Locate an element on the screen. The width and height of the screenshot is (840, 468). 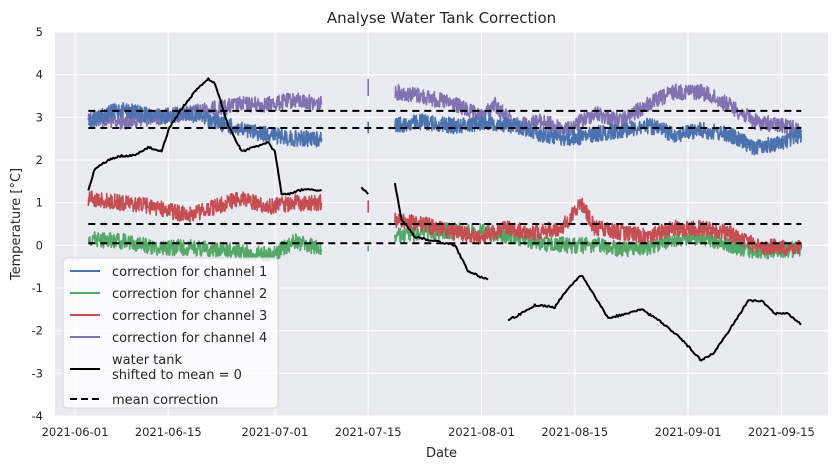
x-tick-label: 2021-06-15 is located at coordinates (168, 432).